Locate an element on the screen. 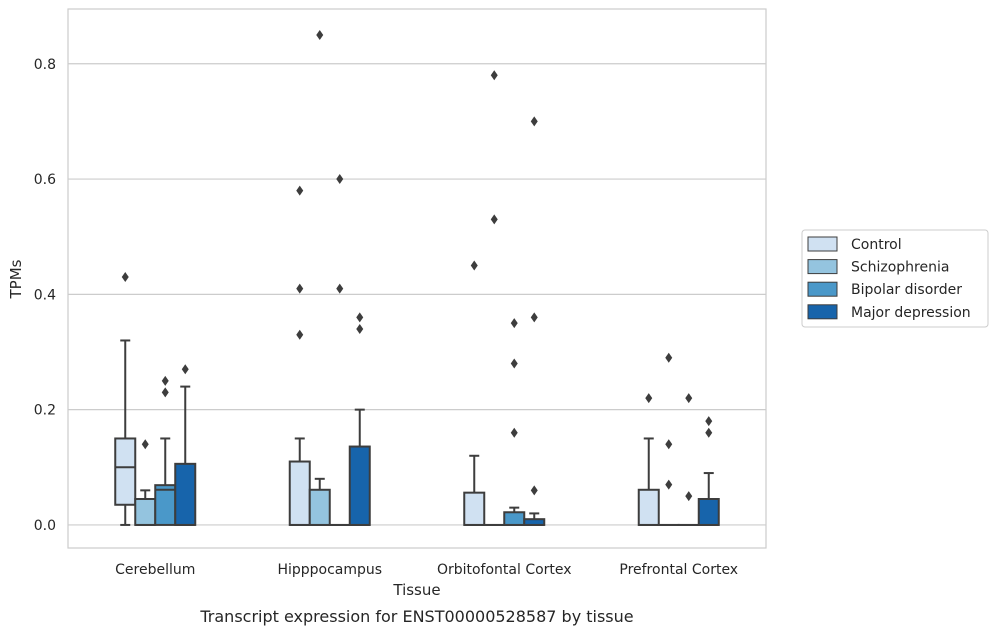 The width and height of the screenshot is (997, 634). legend-frame is located at coordinates (895, 278).